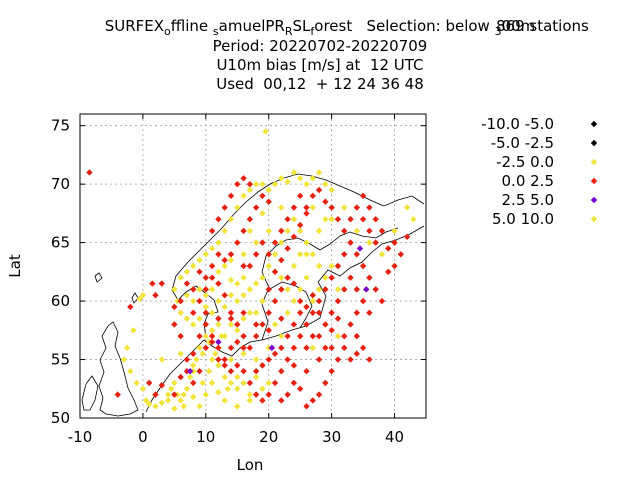 Image resolution: width=640 pixels, height=480 pixels. What do you see at coordinates (523, 219) in the screenshot?
I see `legend-label: 5.0 10.0` at bounding box center [523, 219].